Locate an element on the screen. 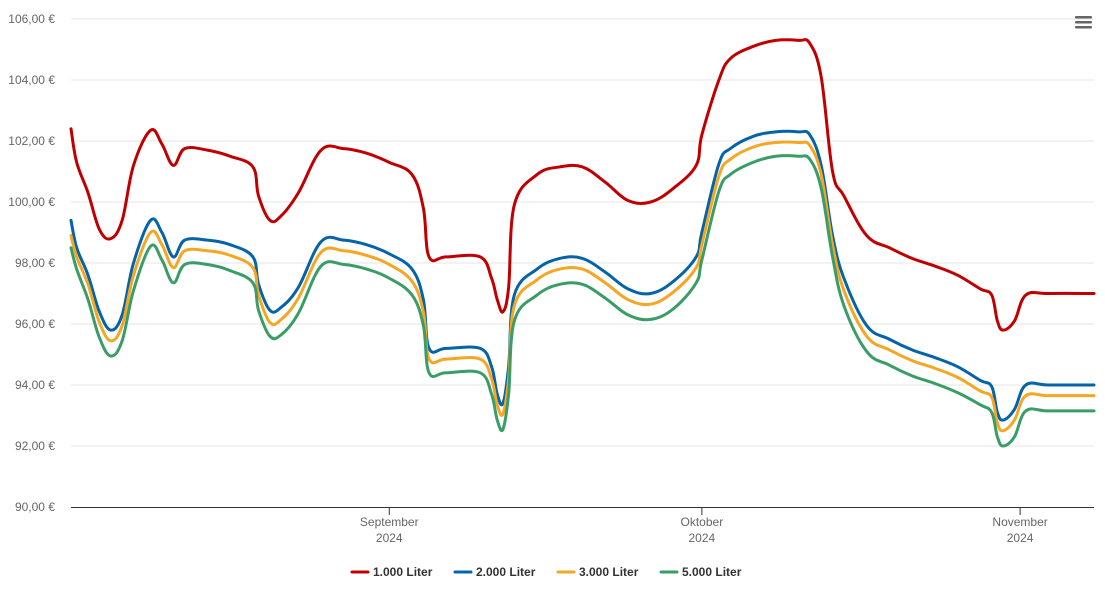  legend-item: 1.000 Liter is located at coordinates (391, 572).